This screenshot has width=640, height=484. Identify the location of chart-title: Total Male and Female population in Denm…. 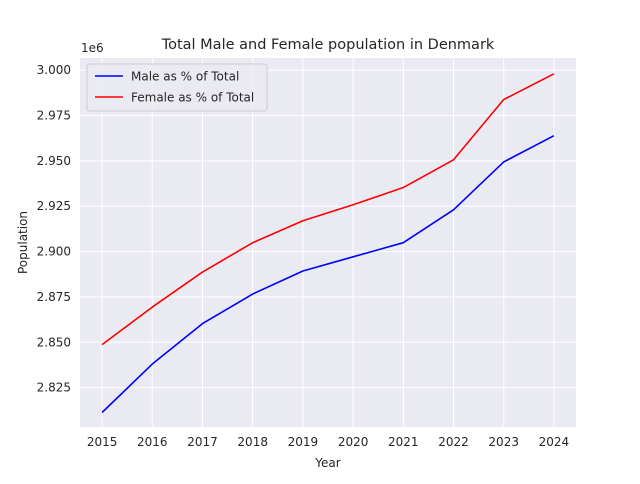
(328, 45).